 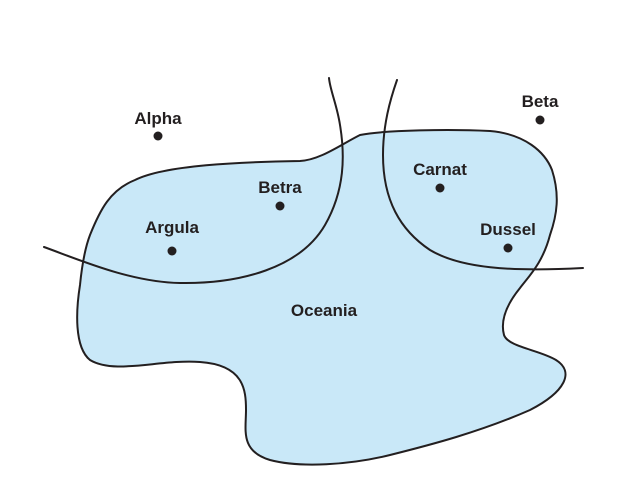 I want to click on carnat-marker-icon, so click(x=440, y=188).